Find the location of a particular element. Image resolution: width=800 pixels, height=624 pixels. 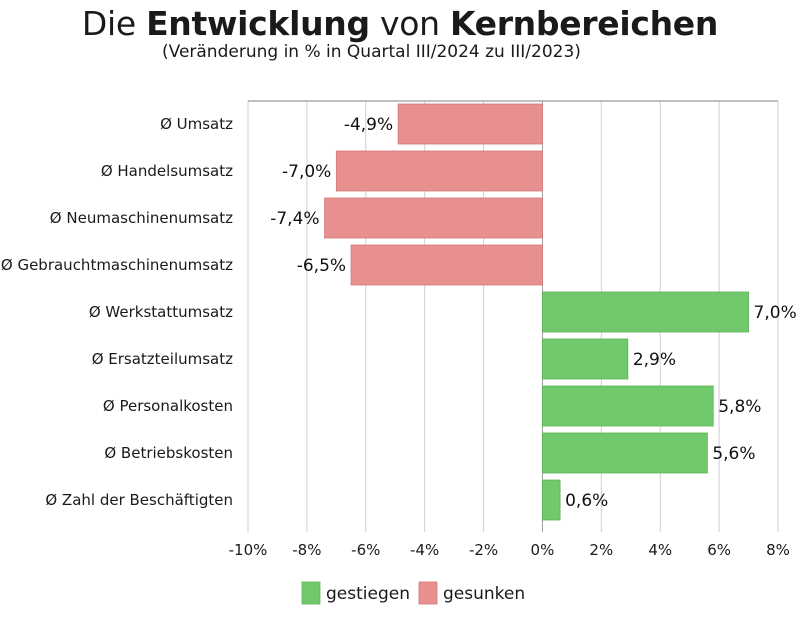

value-label: 5,8% is located at coordinates (739, 407).